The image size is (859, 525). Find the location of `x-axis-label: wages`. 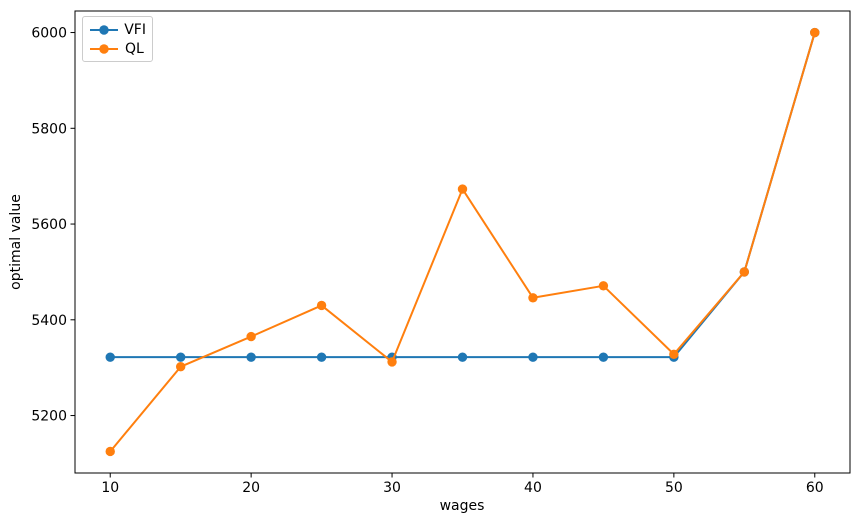

x-axis-label: wages is located at coordinates (462, 506).